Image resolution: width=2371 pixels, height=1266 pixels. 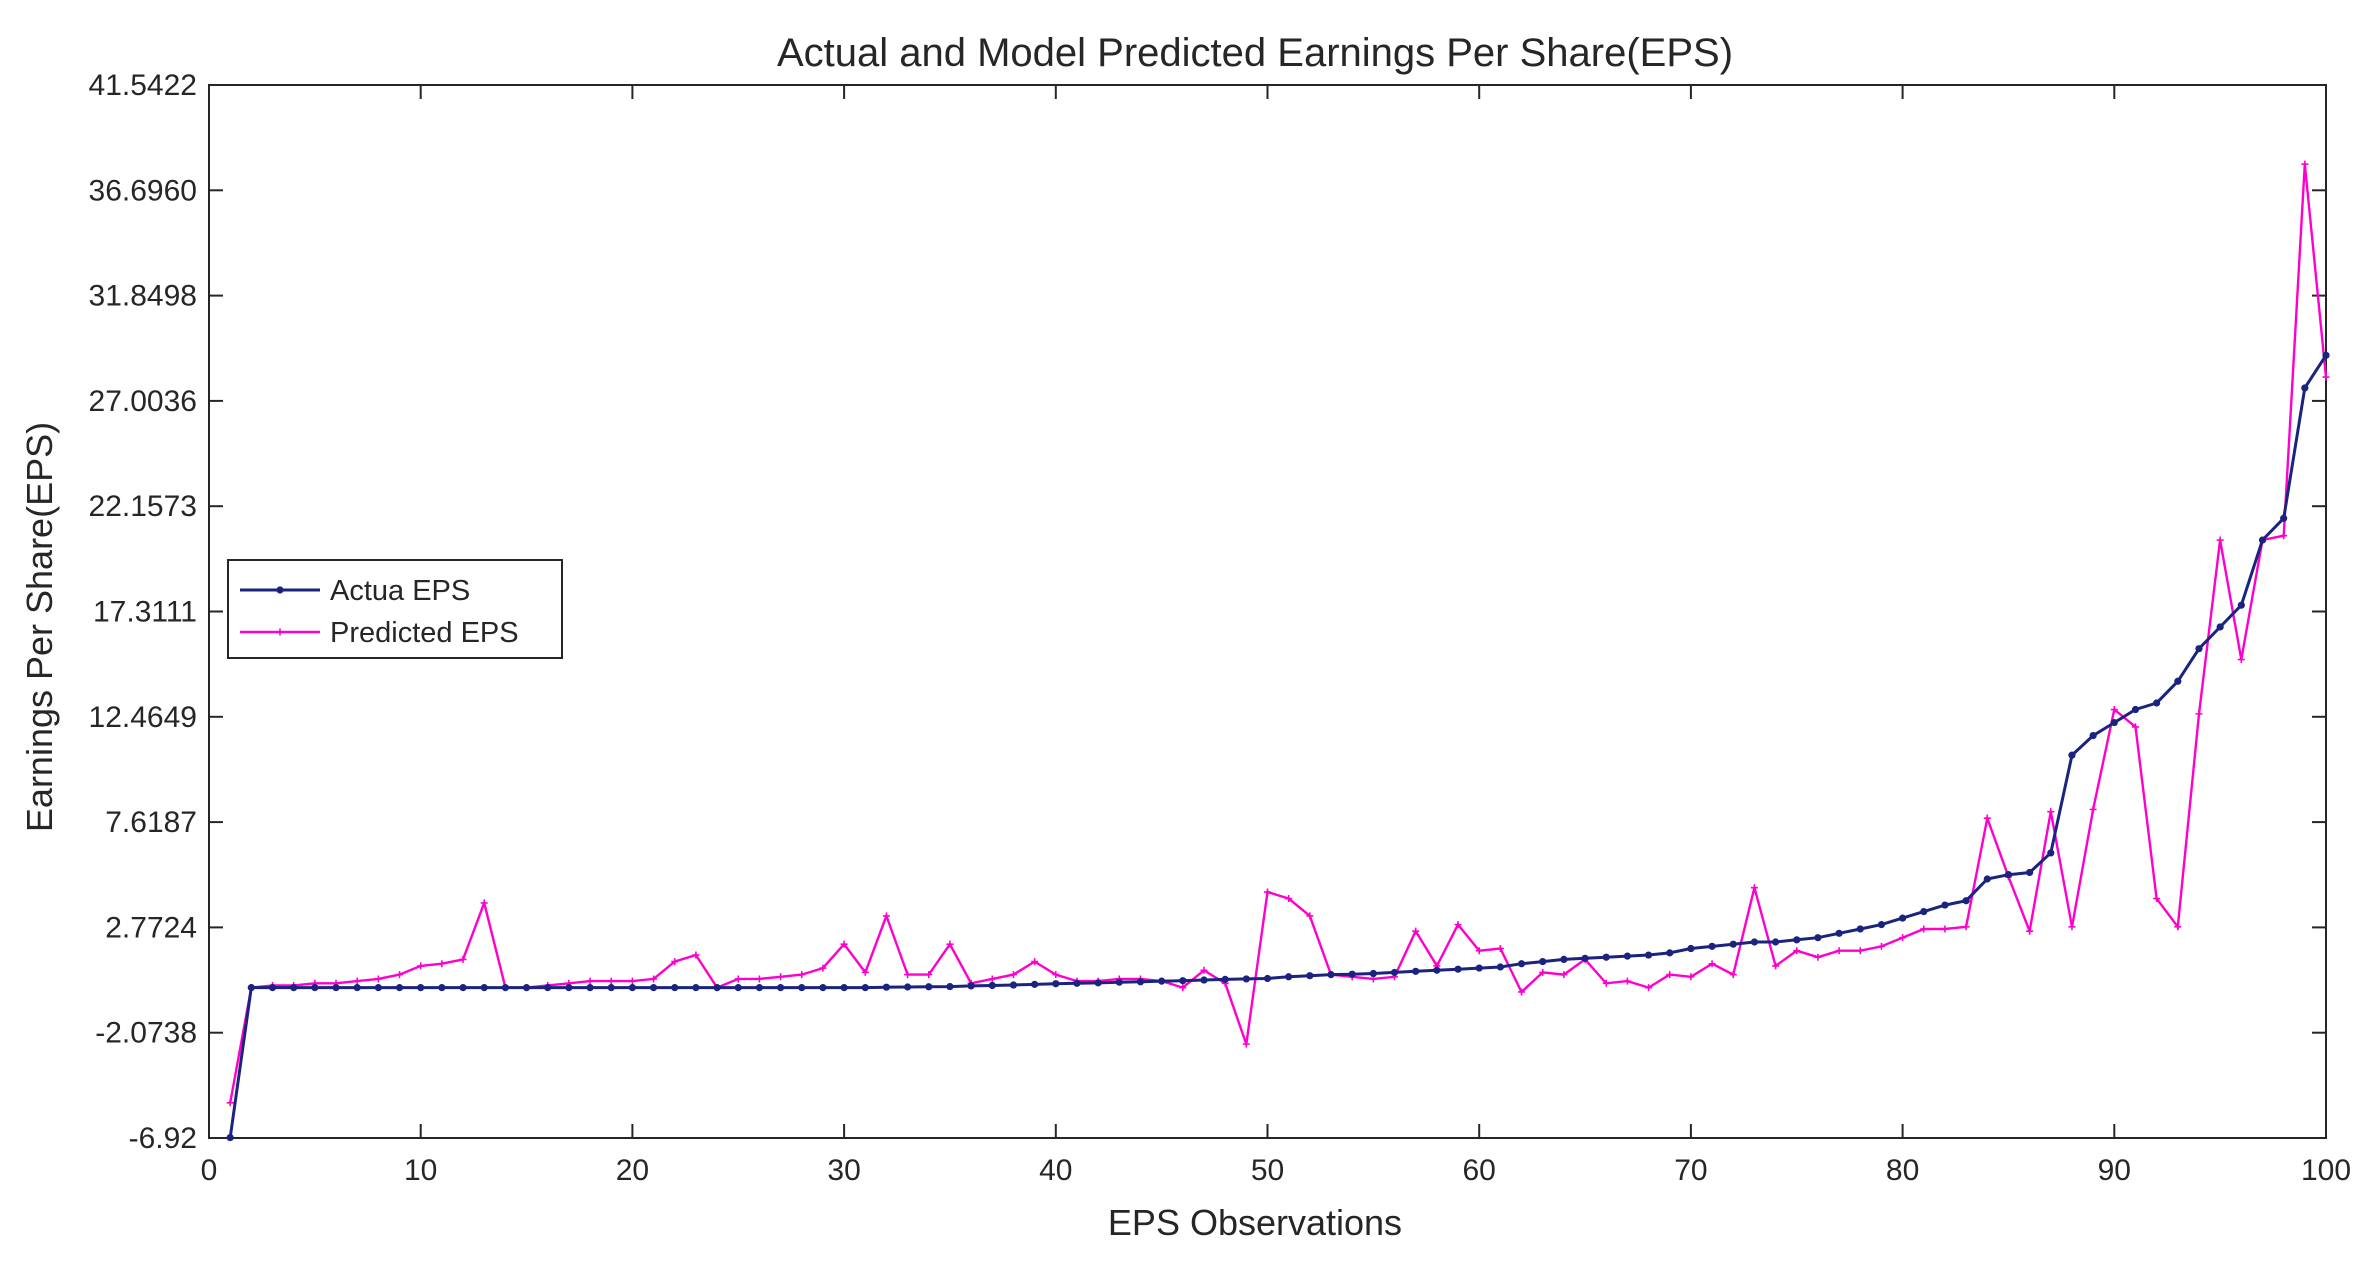 I want to click on y-tick-label: 41.5422, so click(x=143, y=85).